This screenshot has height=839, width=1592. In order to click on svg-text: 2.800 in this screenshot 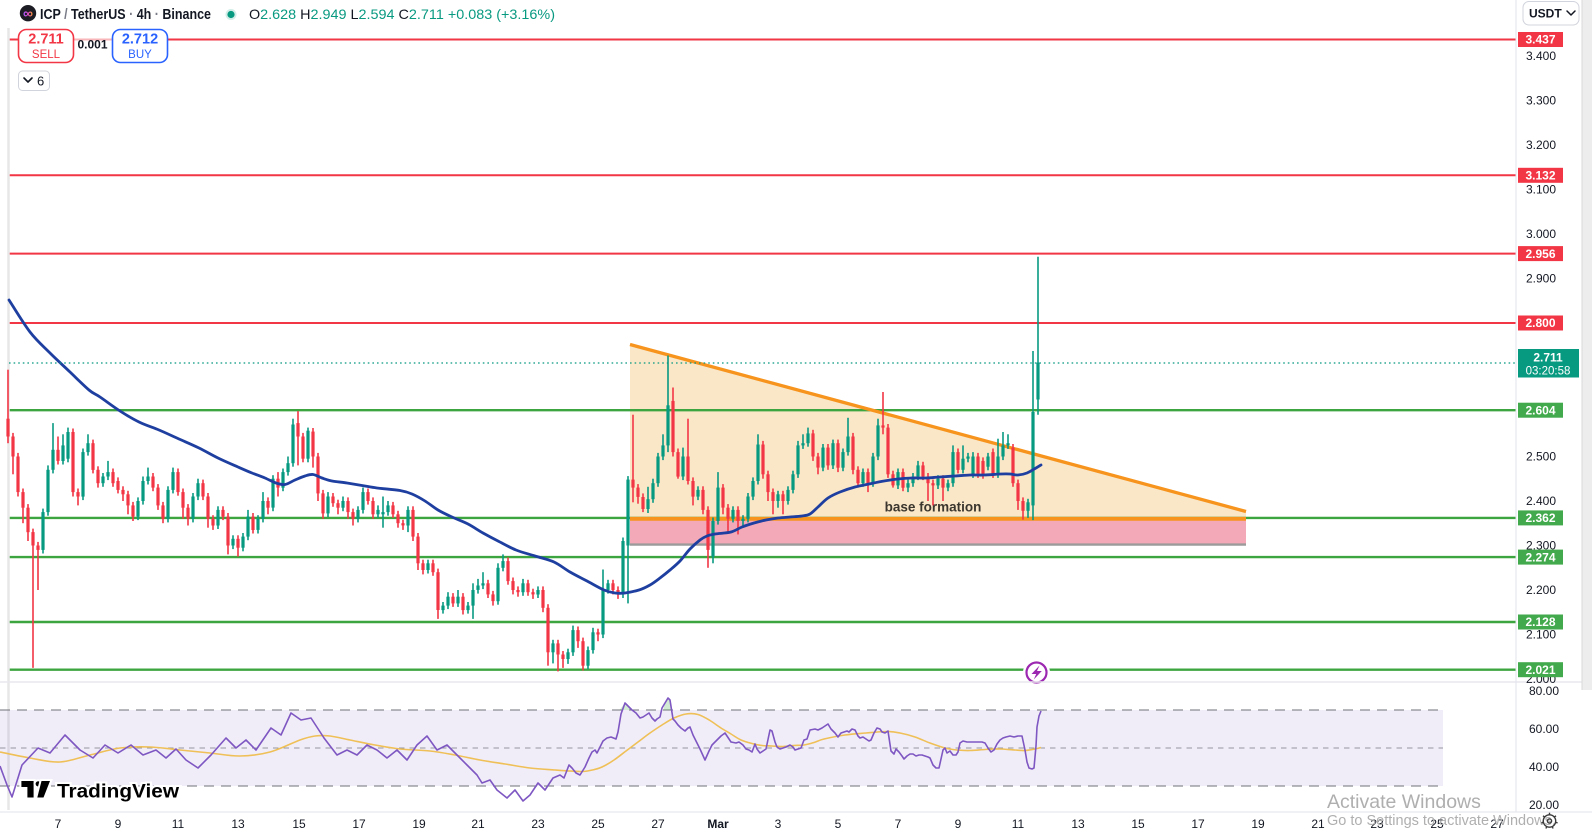, I will do `click(1540, 323)`.